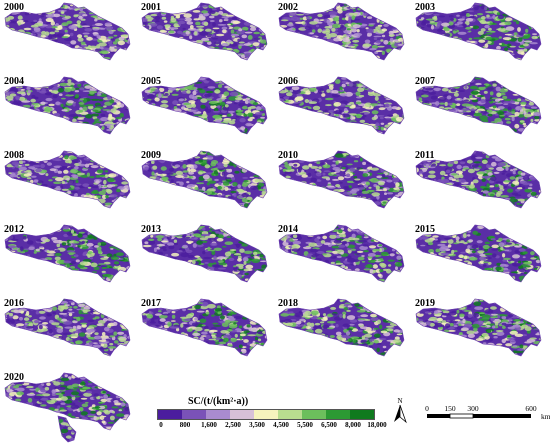 Image resolution: width=550 pixels, height=448 pixels. What do you see at coordinates (185, 425) in the screenshot?
I see `legend-tick-label: 800` at bounding box center [185, 425].